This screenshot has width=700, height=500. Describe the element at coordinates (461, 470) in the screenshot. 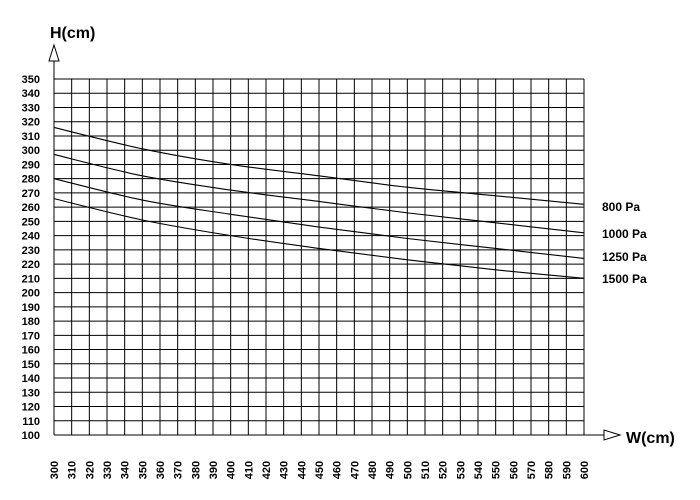

I see `x-tick-label: 530` at that location.